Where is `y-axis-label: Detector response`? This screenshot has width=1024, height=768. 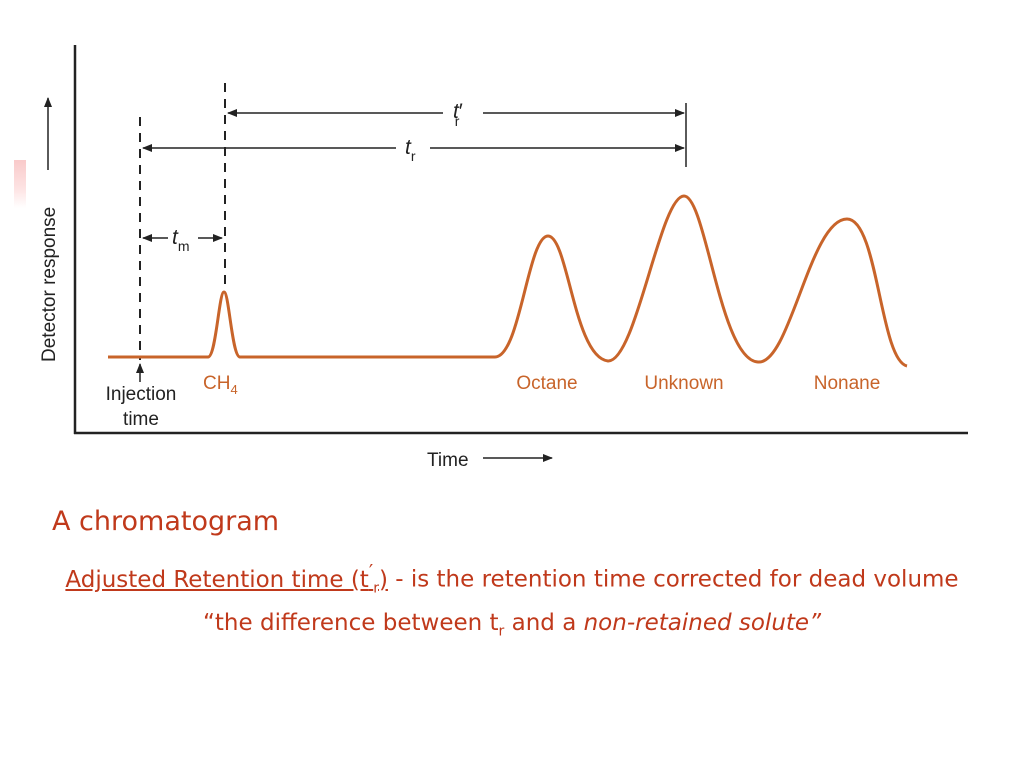
y-axis-label: Detector response is located at coordinates (49, 284).